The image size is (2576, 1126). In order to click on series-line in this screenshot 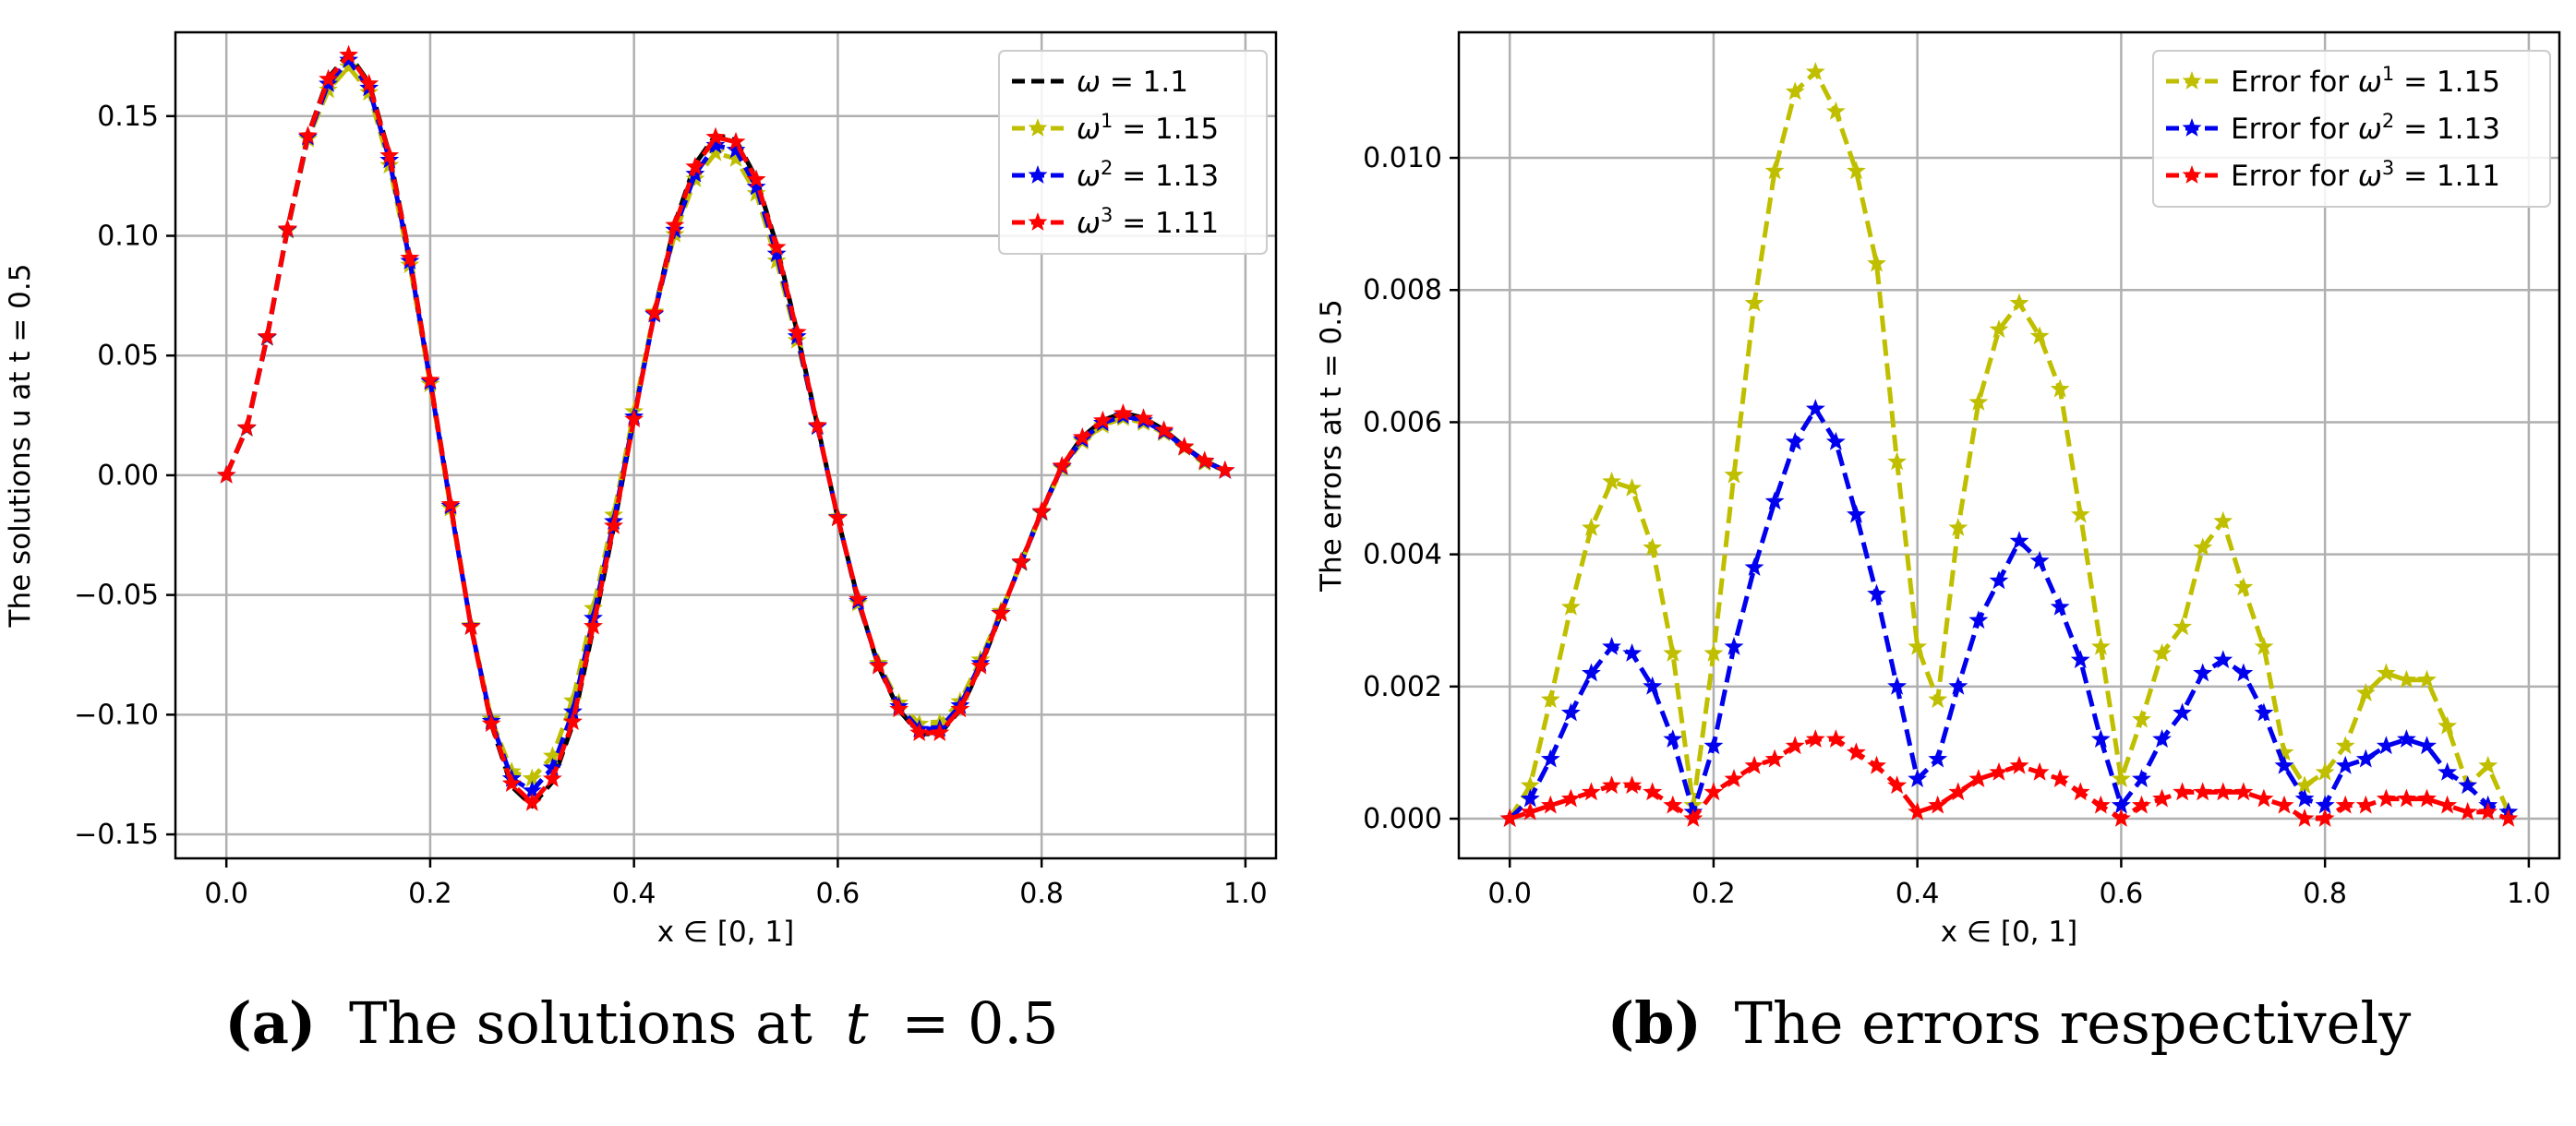, I will do `click(2009, 780)`.